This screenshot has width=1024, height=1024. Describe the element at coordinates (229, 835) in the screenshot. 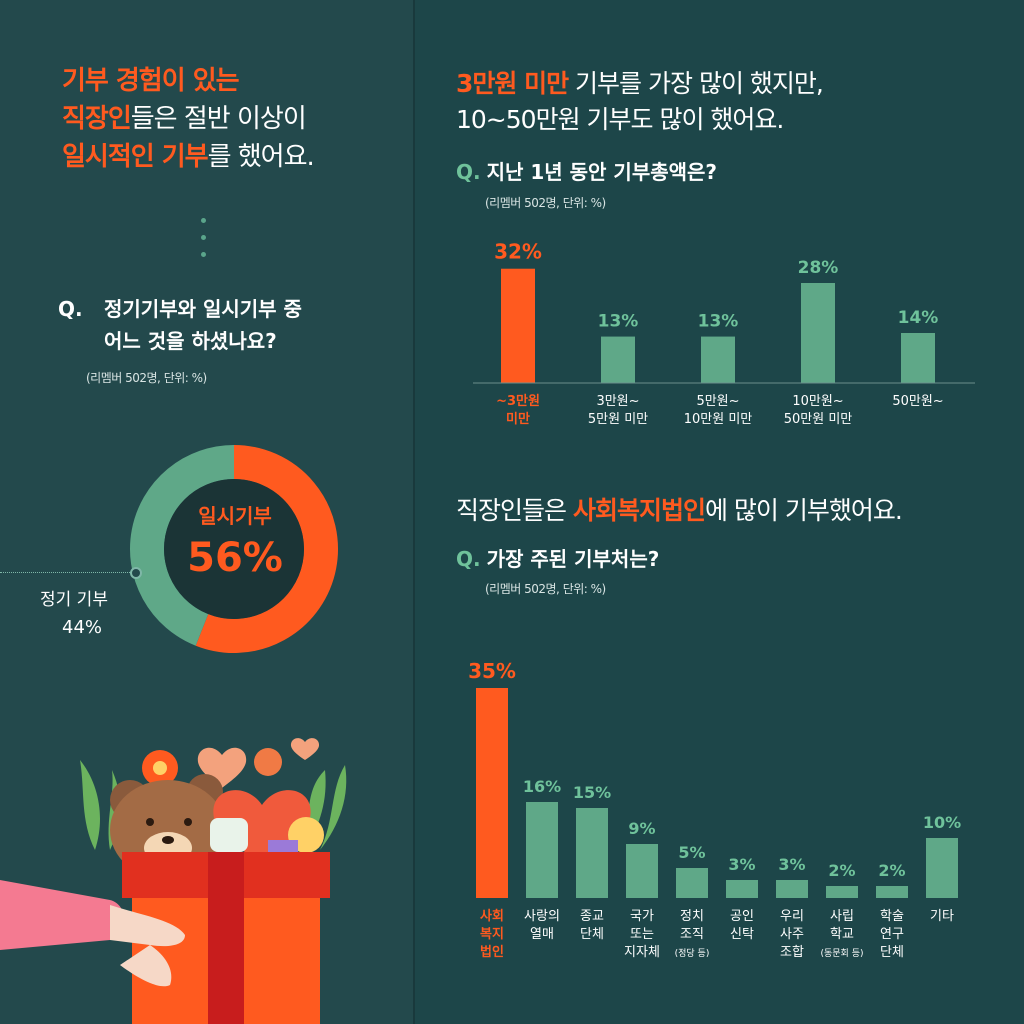

I see `cup-icon` at that location.